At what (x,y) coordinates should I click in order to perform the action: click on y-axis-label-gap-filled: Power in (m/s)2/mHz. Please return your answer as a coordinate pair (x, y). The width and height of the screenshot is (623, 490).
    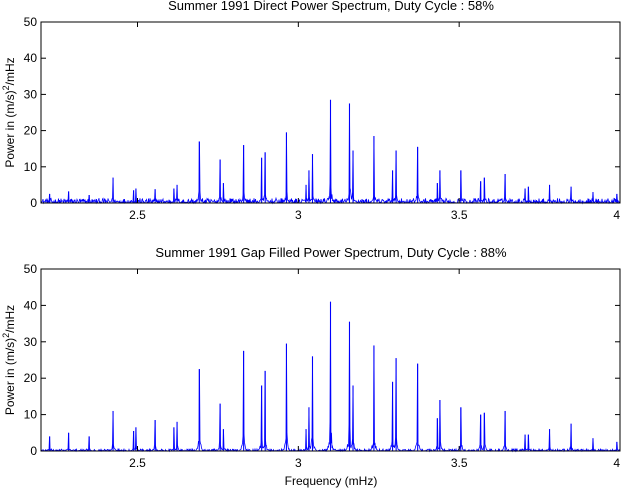
    Looking at the image, I should click on (9, 360).